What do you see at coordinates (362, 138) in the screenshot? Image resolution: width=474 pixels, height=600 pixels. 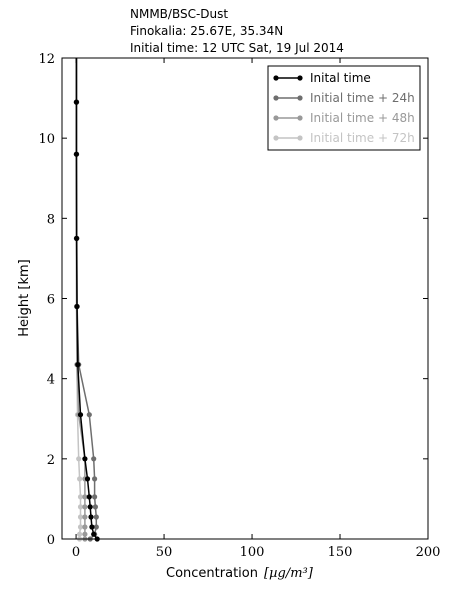 I see `legend-label-3: Initial time + 72h` at bounding box center [362, 138].